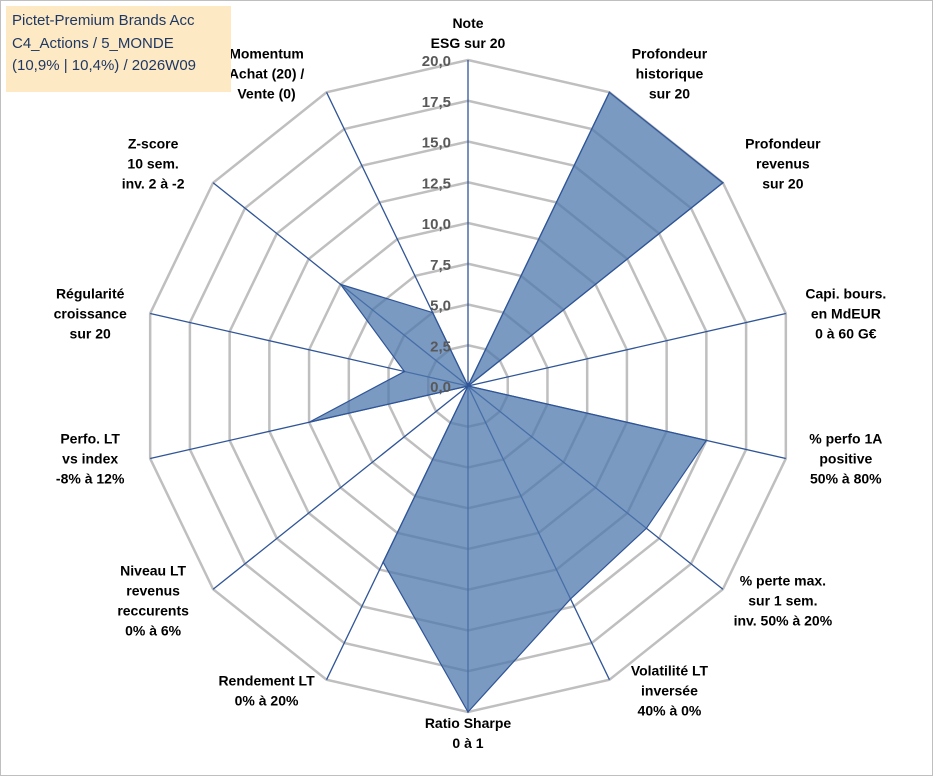 The width and height of the screenshot is (933, 777). What do you see at coordinates (153, 164) in the screenshot?
I see `axis-label-12: Z-score 10 sem. inv. 2 à -2` at bounding box center [153, 164].